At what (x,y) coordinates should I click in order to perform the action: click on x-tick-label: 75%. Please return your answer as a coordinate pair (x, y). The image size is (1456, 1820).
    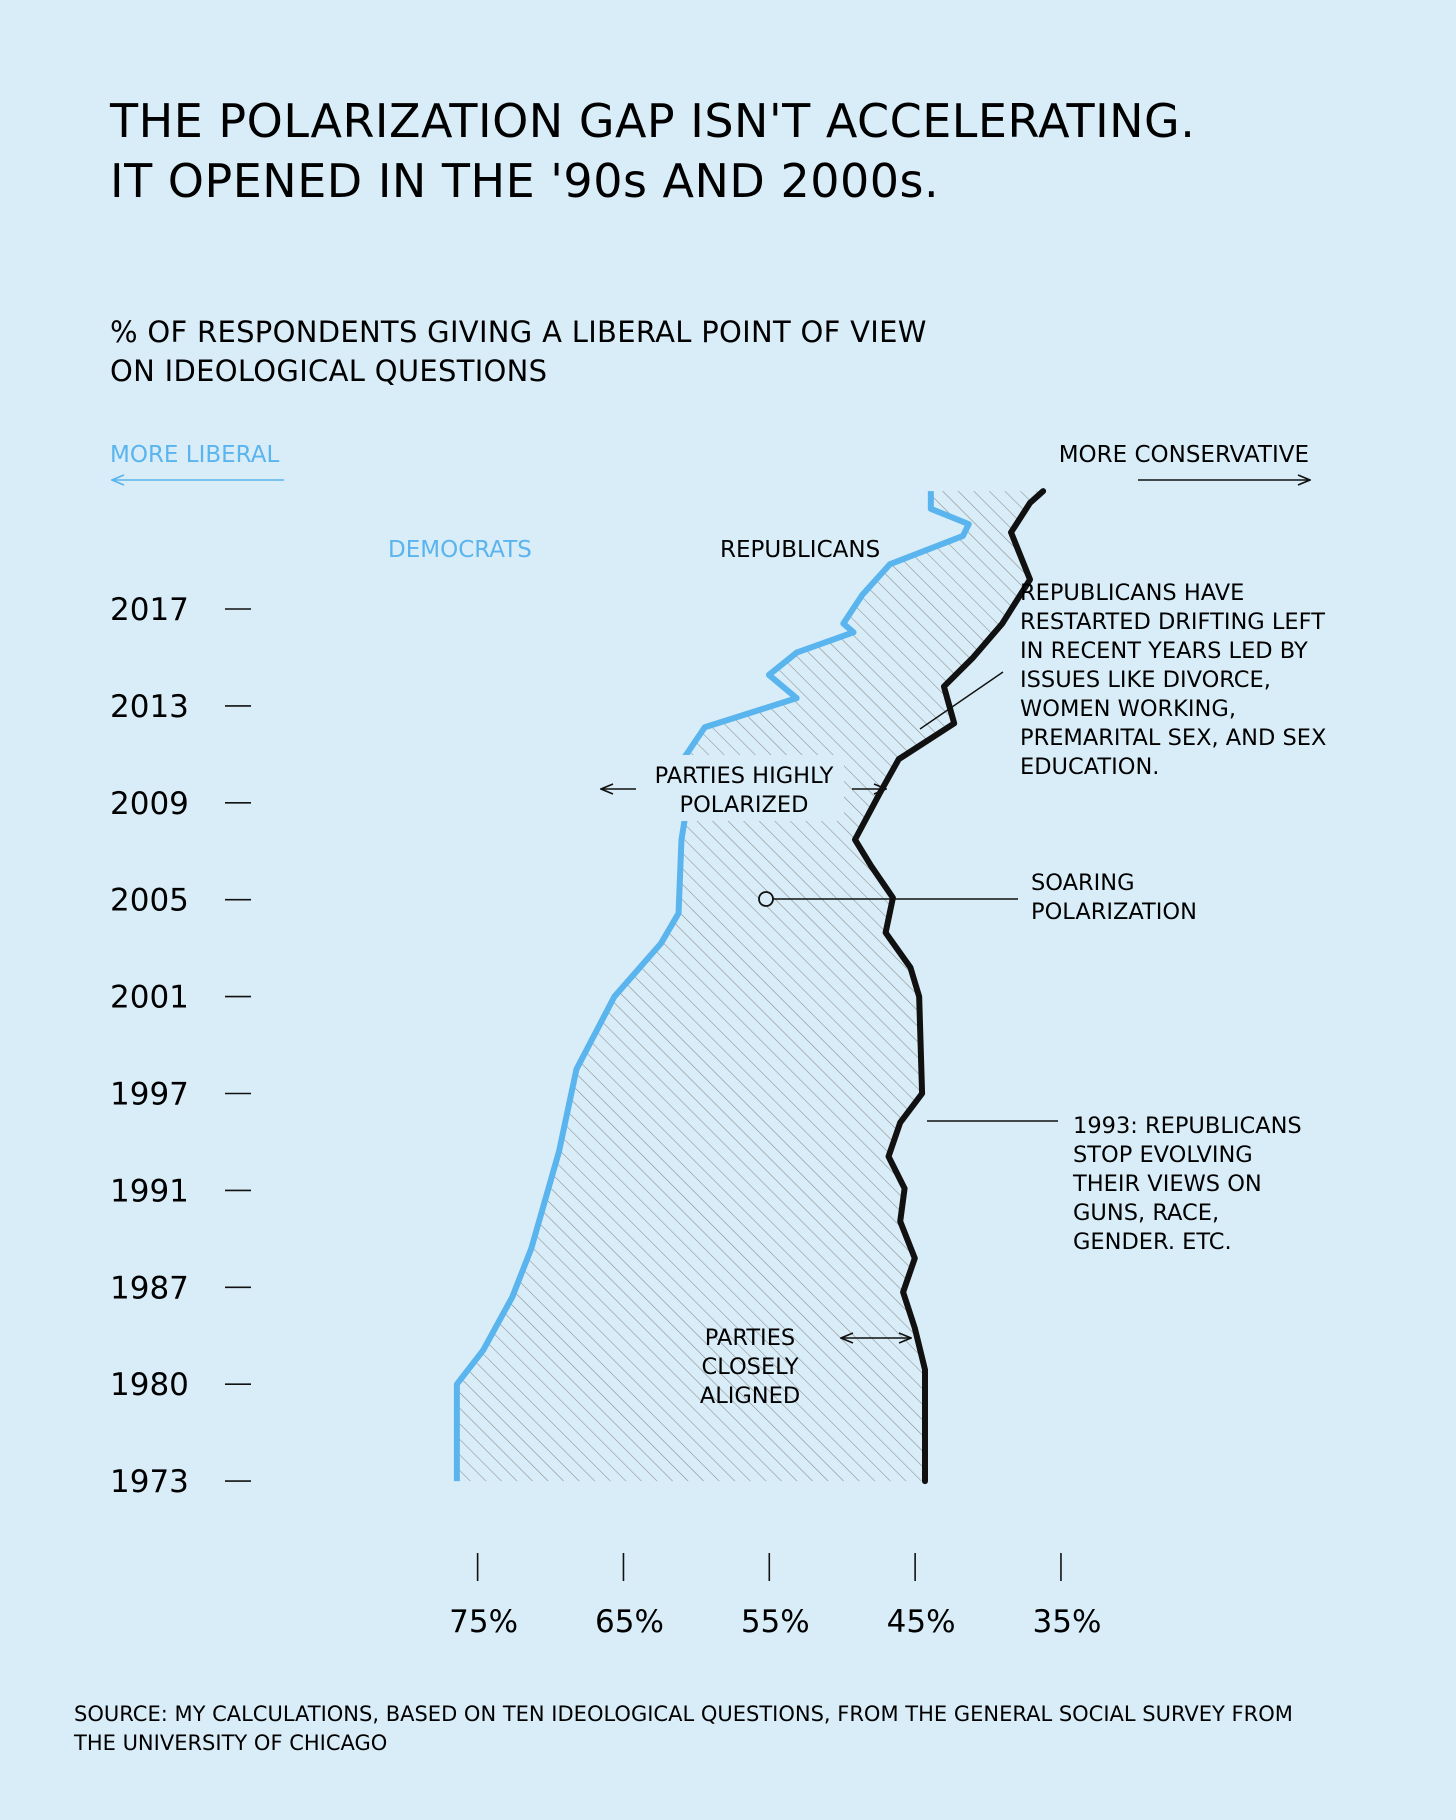
    Looking at the image, I should click on (483, 1622).